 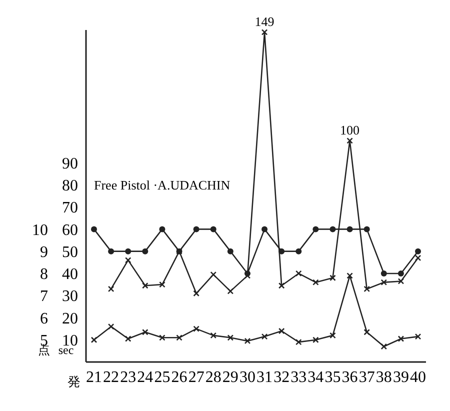 I want to click on x-tick-label: 30, so click(x=247, y=377).